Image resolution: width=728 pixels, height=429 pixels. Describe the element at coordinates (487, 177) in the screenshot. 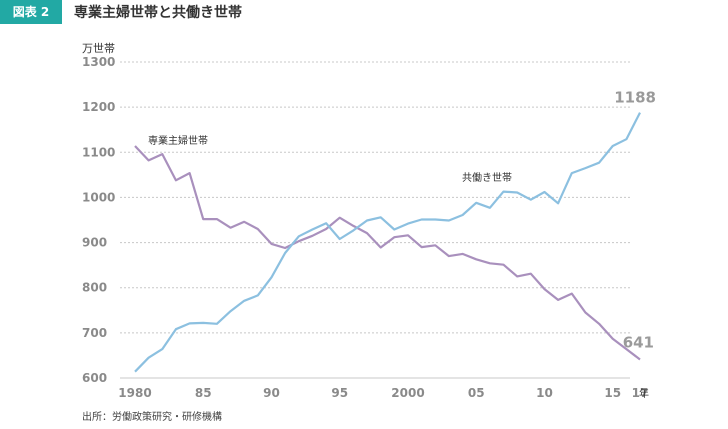

I see `series-name-label: 共働き世帯` at that location.